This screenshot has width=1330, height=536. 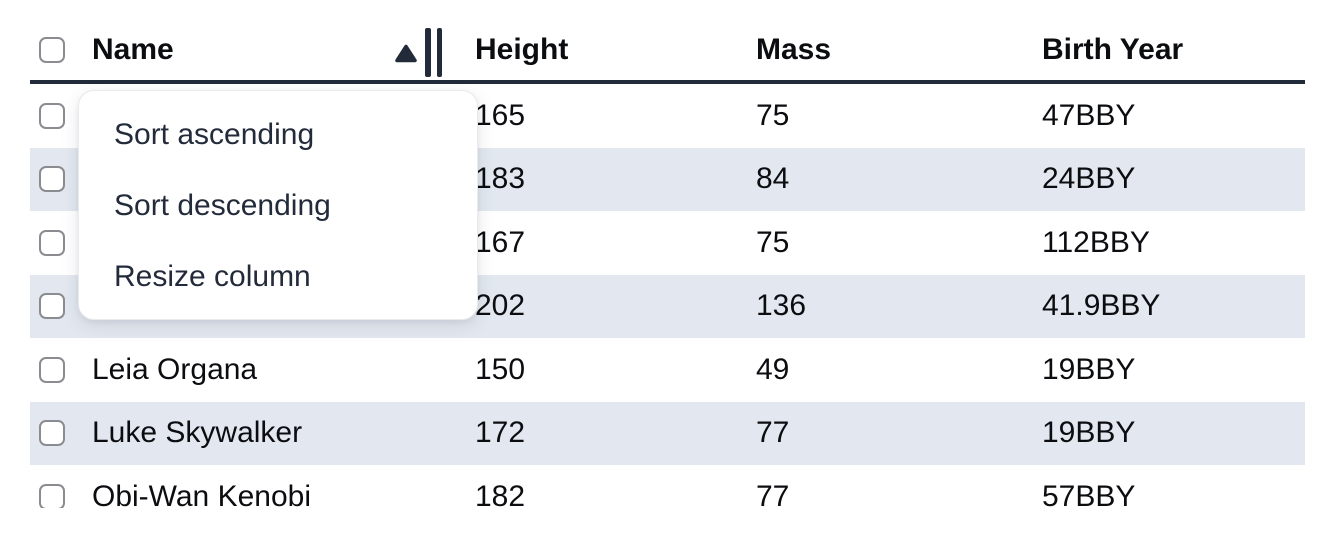 I want to click on select-all-cell, so click(x=60, y=50).